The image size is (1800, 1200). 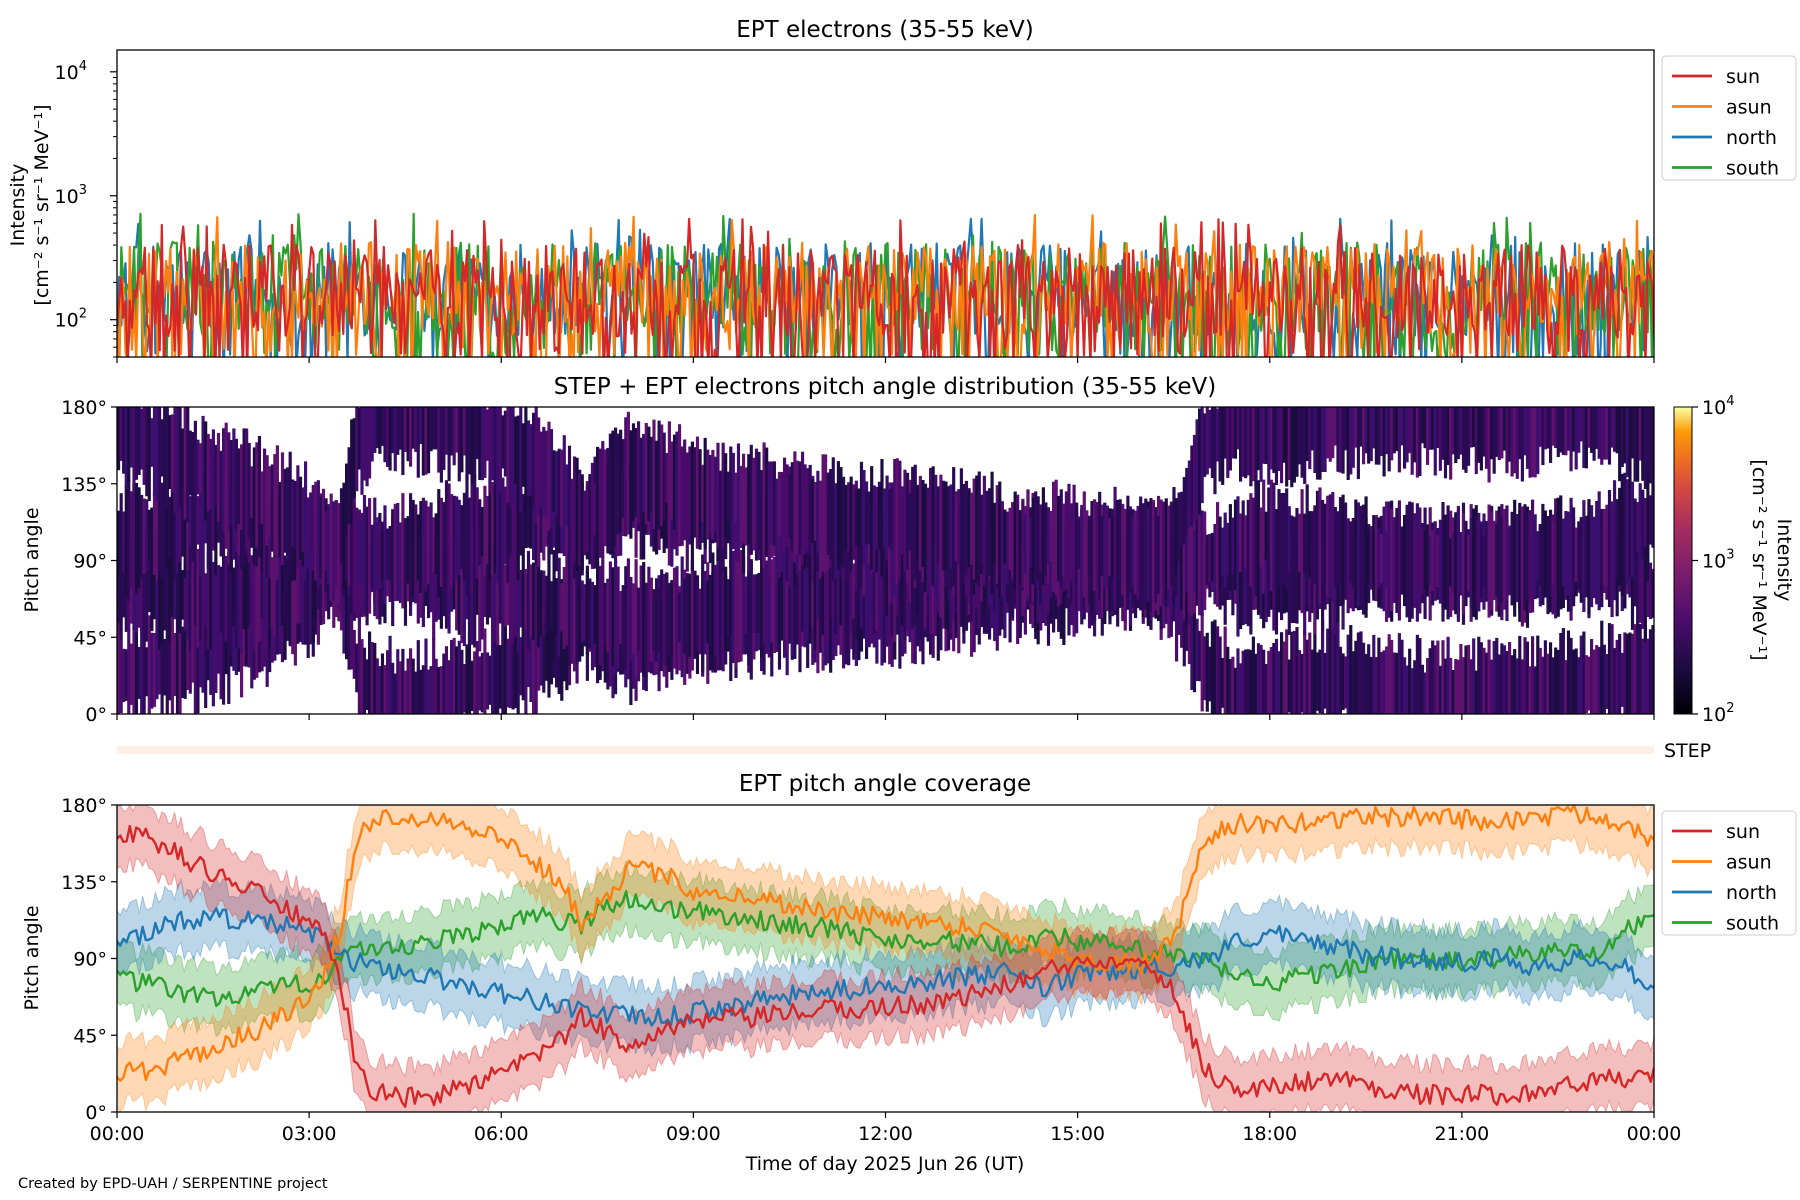 I want to click on x-tick-label: 12:00, so click(x=885, y=1134).